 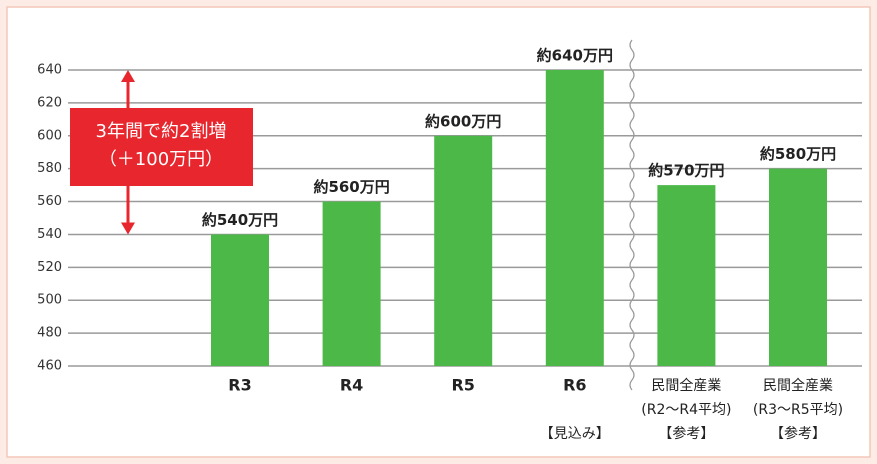 What do you see at coordinates (463, 121) in the screenshot?
I see `value-label: 約600万円` at bounding box center [463, 121].